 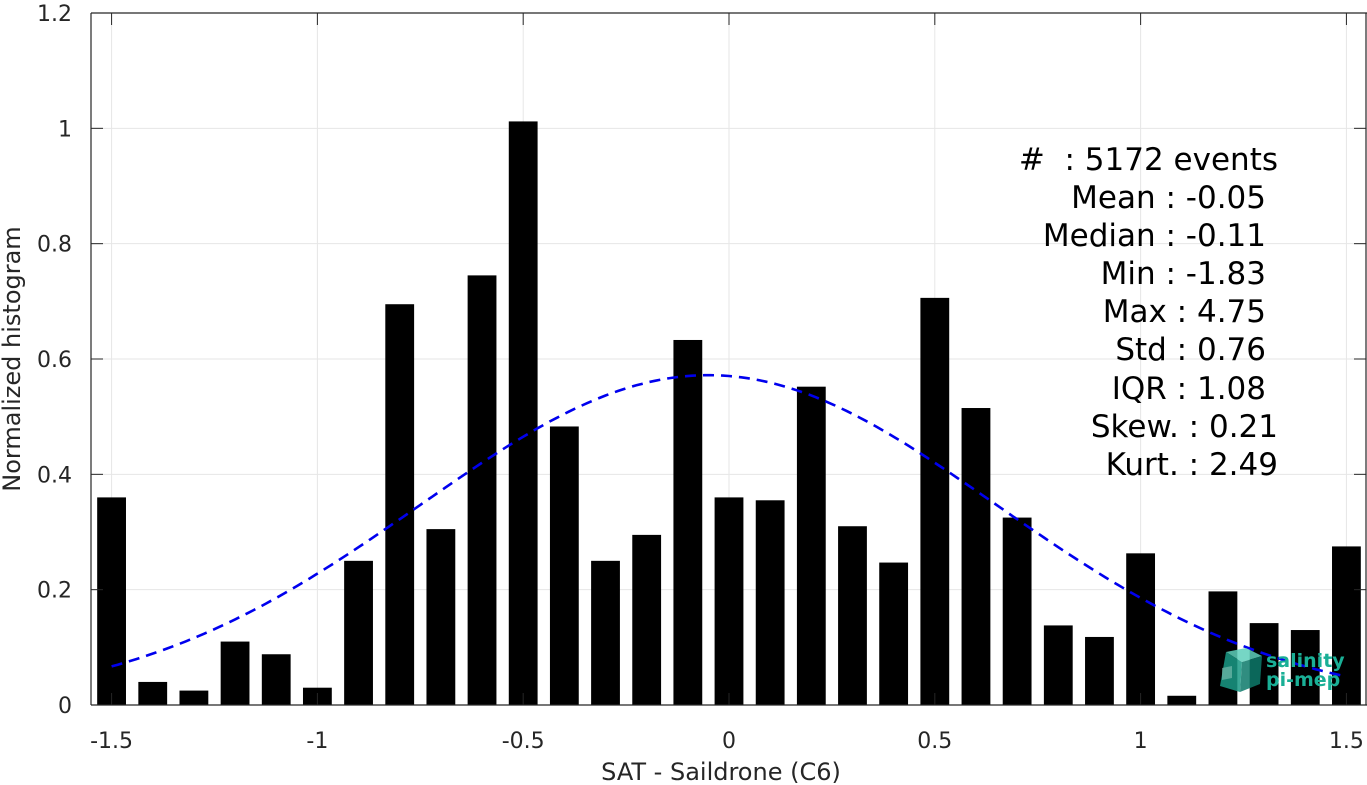 I want to click on x-tick-label: -1, so click(x=317, y=741).